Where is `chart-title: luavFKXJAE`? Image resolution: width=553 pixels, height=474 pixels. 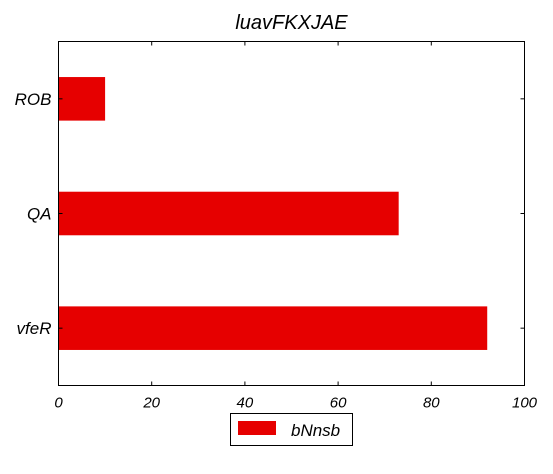
chart-title: luavFKXJAE is located at coordinates (291, 23).